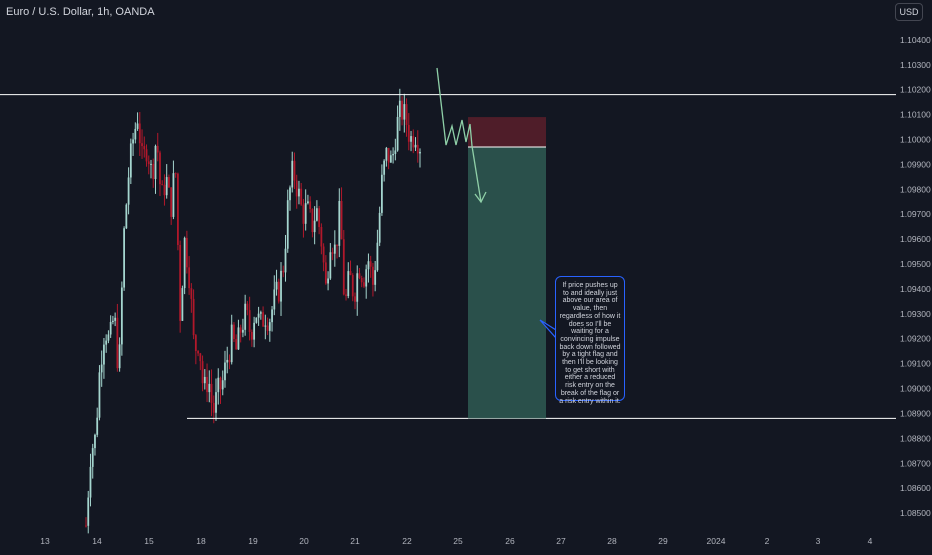  I want to click on price-tick-label: 1.09100, so click(915, 364).